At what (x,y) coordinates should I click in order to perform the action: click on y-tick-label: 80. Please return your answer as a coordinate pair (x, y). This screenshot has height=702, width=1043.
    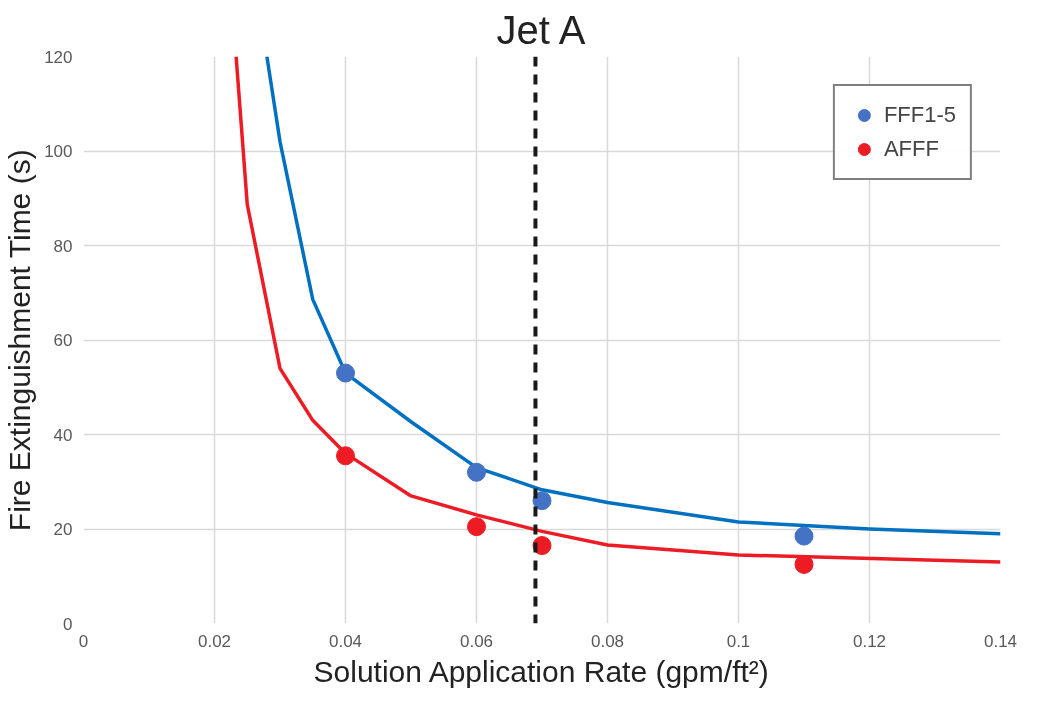
    Looking at the image, I should click on (63, 246).